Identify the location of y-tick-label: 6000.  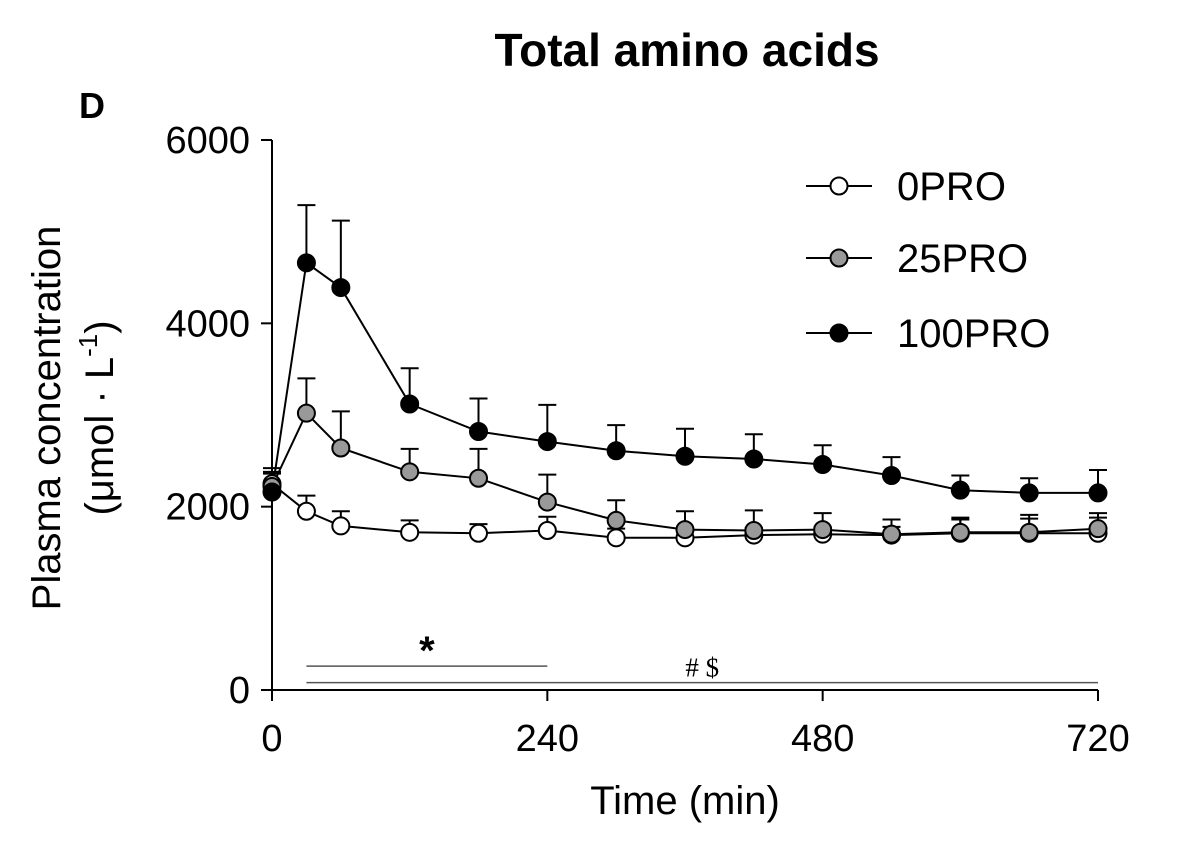
(207, 141).